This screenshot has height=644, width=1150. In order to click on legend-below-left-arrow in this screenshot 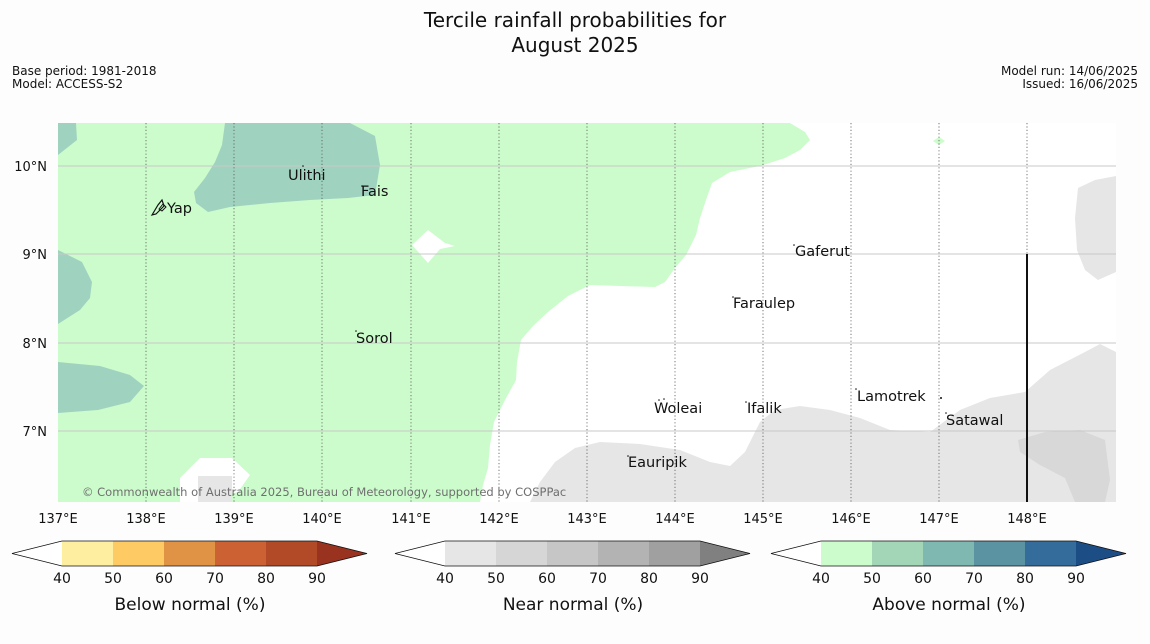, I will do `click(37, 553)`.